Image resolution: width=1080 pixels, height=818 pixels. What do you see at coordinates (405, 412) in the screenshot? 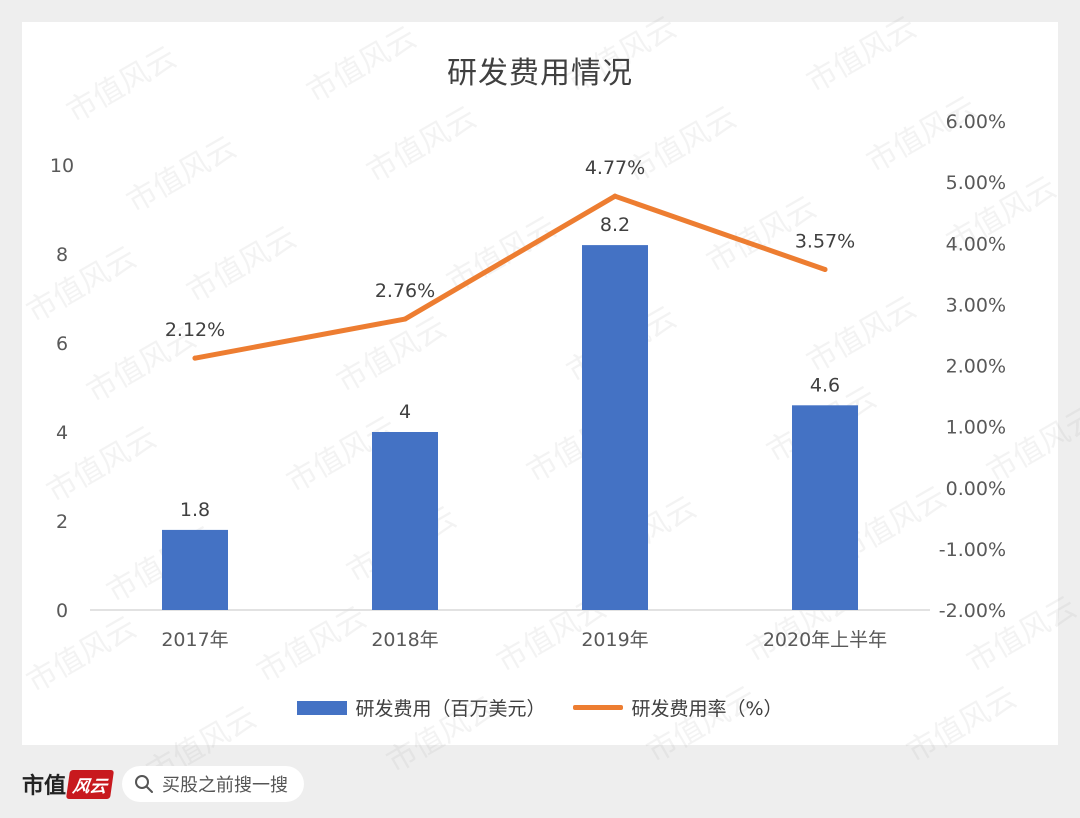
I see `bar-data-label: 4` at bounding box center [405, 412].